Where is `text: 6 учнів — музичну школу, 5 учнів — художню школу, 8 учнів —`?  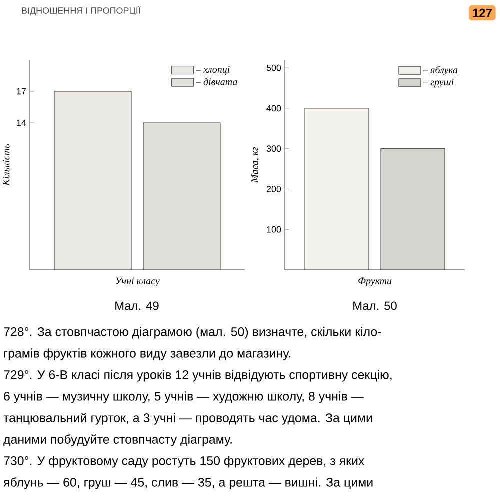 text: 6 учнів — музичну школу, 5 учнів — художню школу, 8 учнів — is located at coordinates (184, 398).